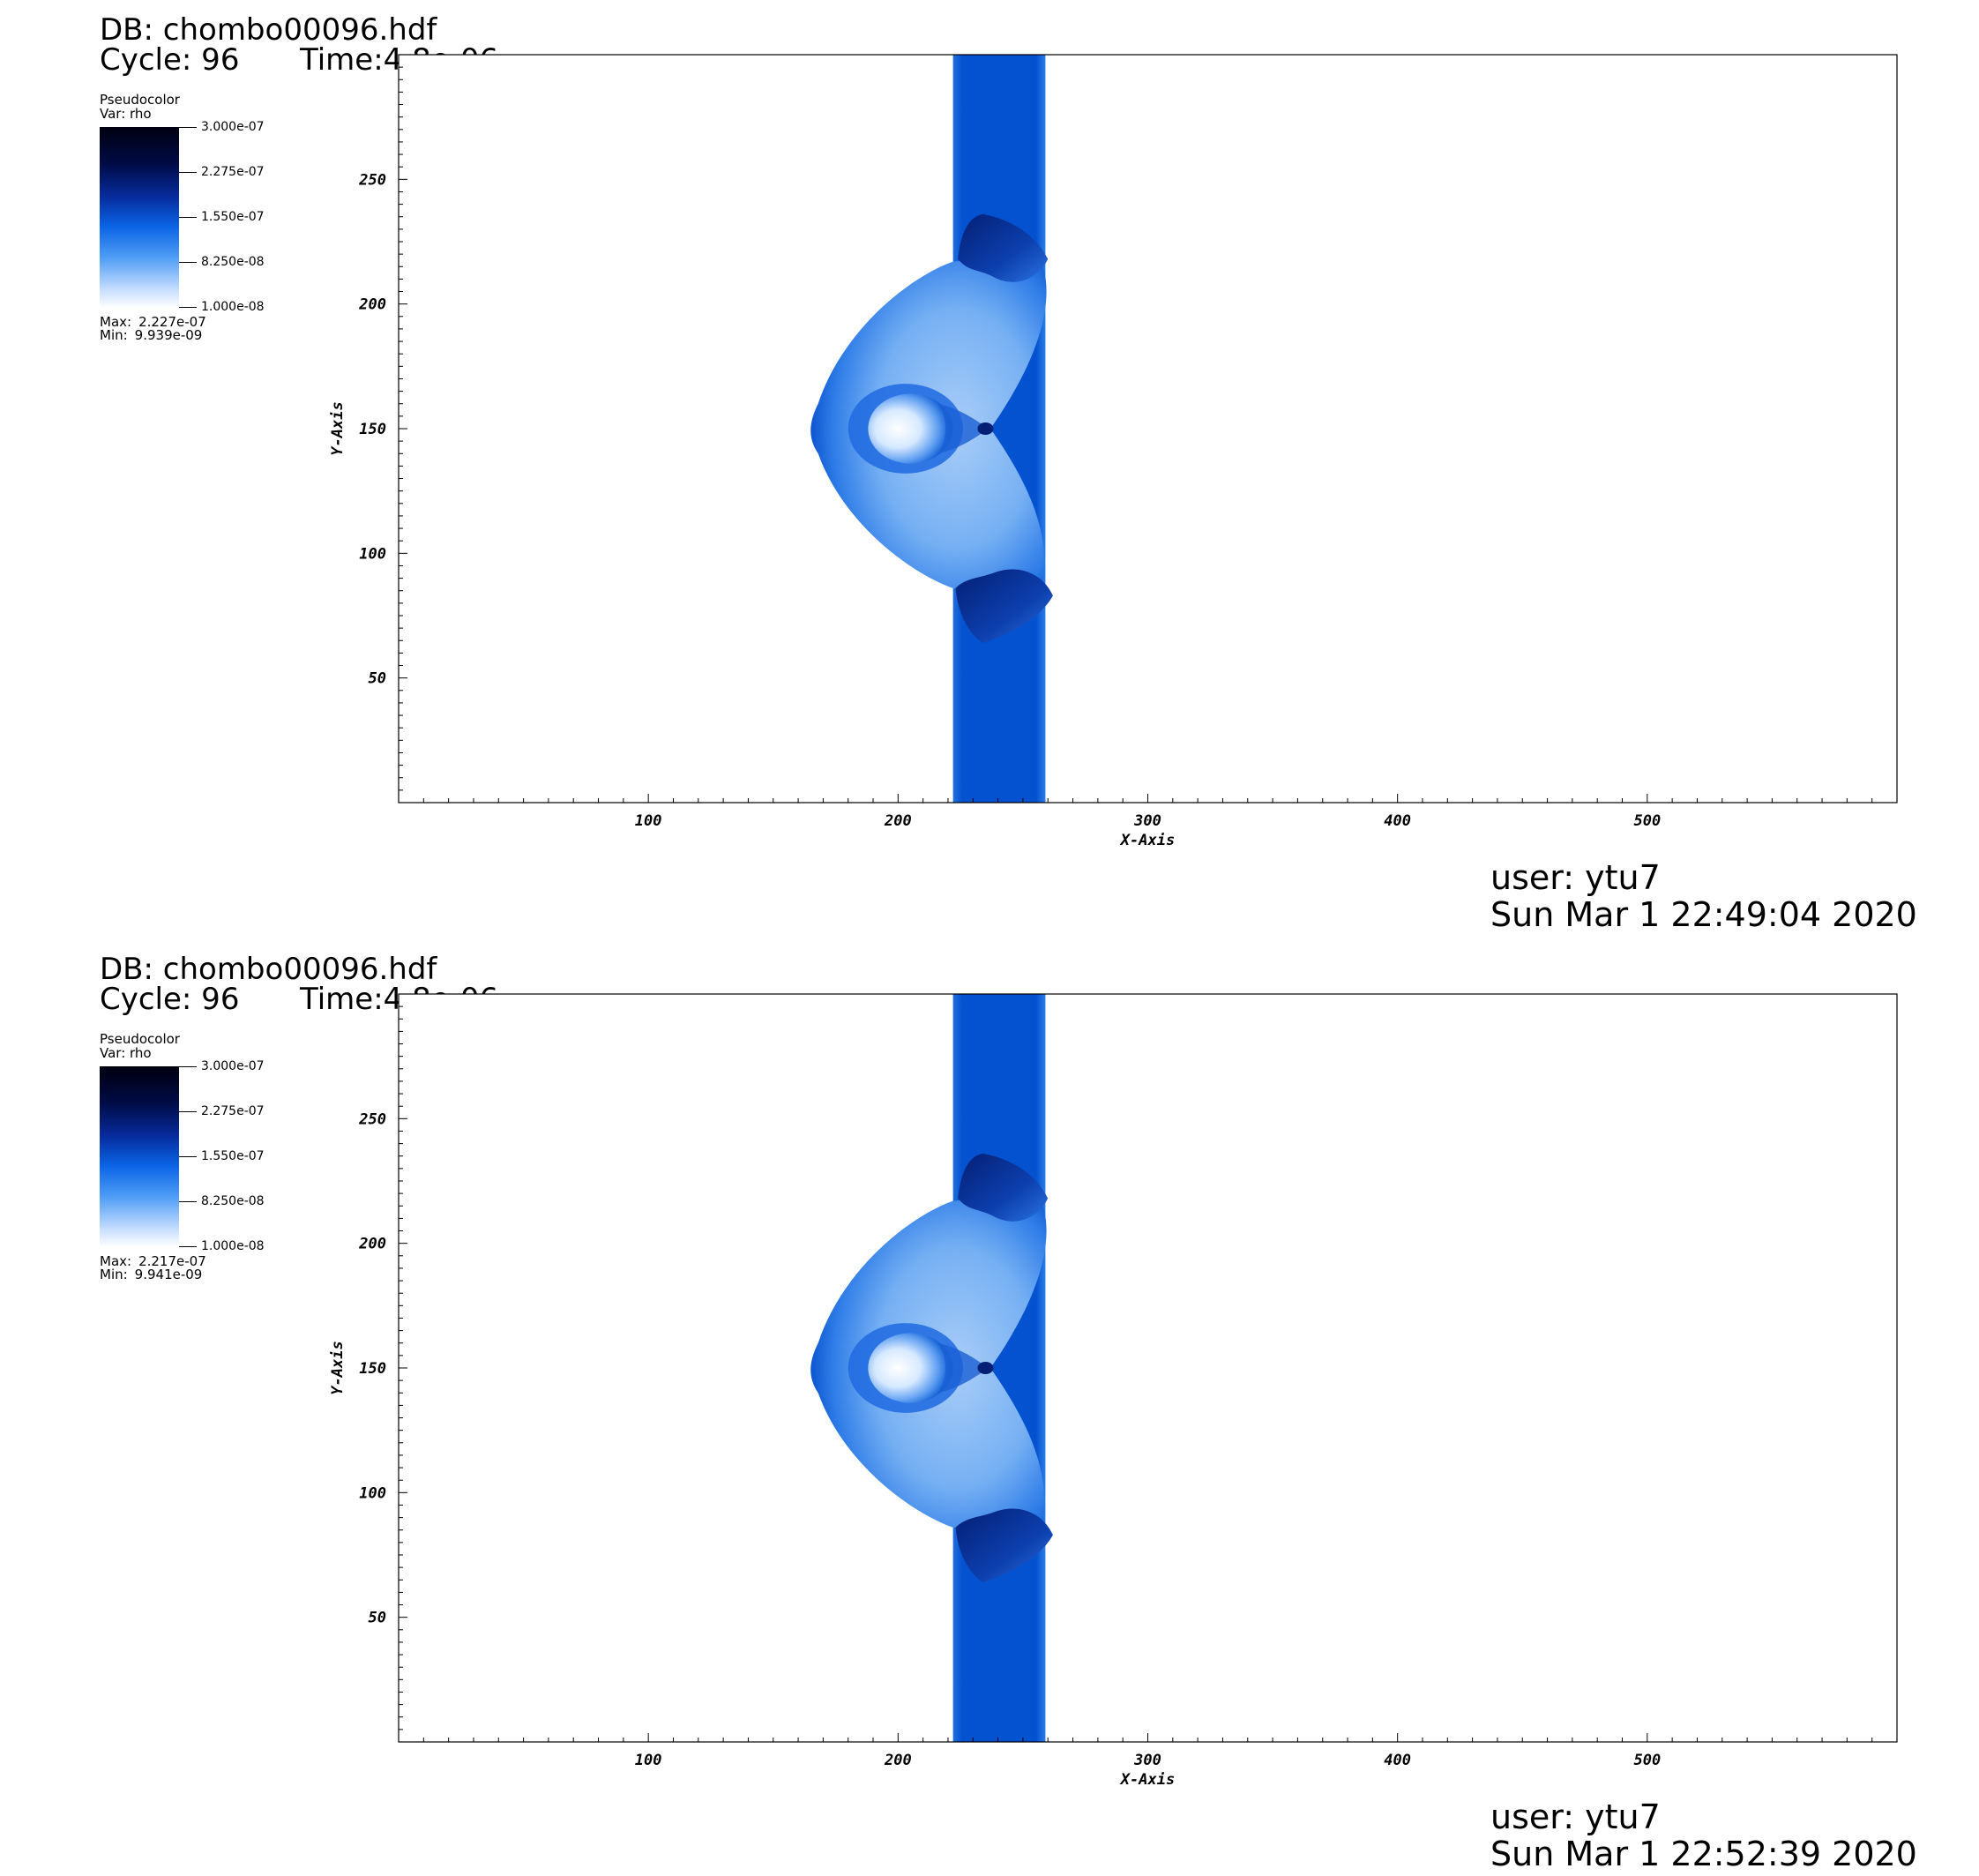 Image resolution: width=1979 pixels, height=1876 pixels. Describe the element at coordinates (168, 1274) in the screenshot. I see `legend-min-value: 9.941e-09` at that location.